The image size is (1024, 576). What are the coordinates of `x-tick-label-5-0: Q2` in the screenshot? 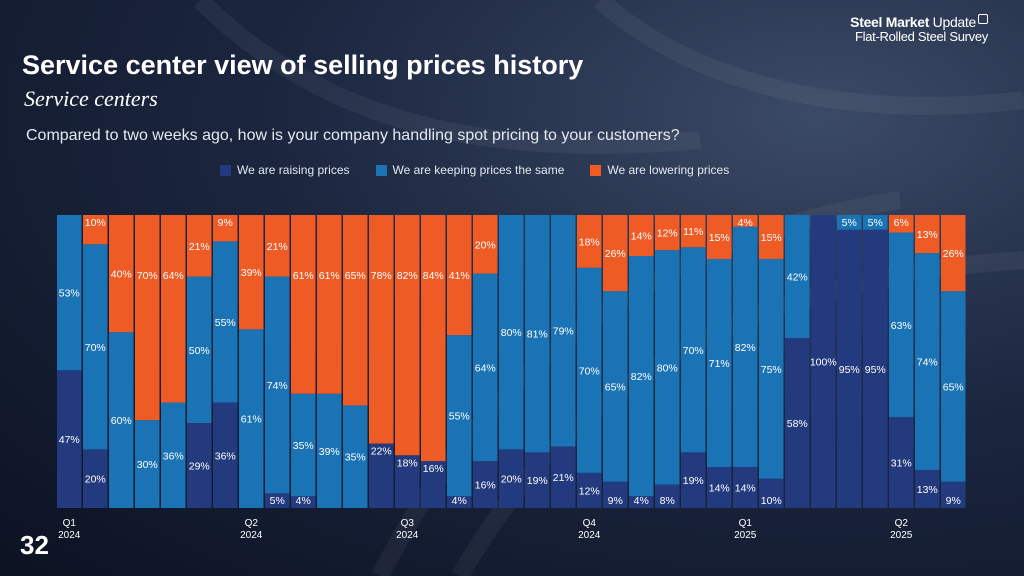 It's located at (902, 523).